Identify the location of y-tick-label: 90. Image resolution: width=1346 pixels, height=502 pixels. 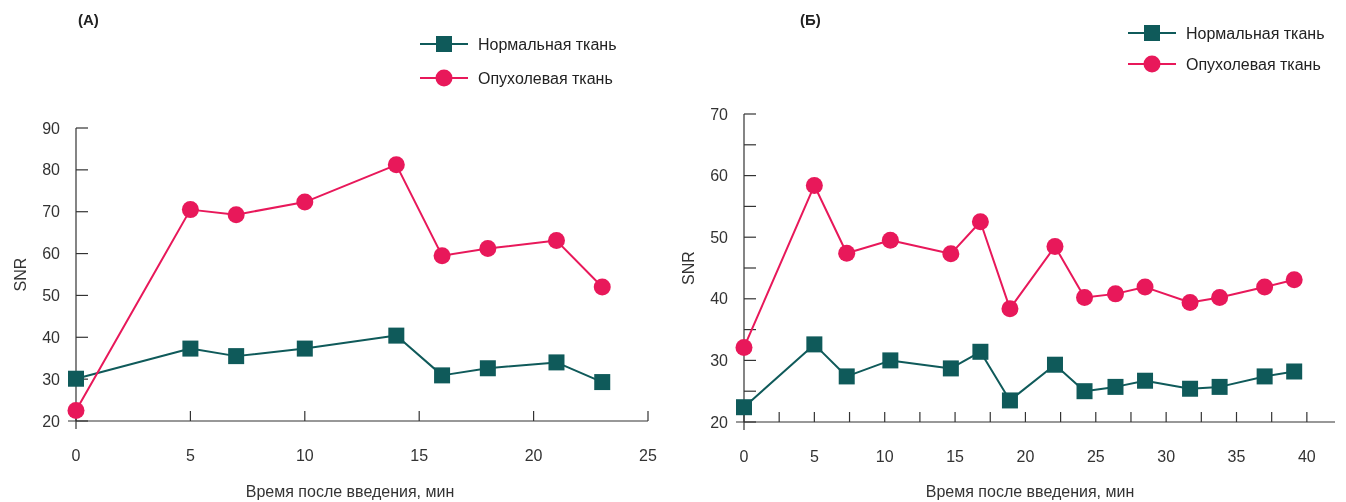
(51, 128).